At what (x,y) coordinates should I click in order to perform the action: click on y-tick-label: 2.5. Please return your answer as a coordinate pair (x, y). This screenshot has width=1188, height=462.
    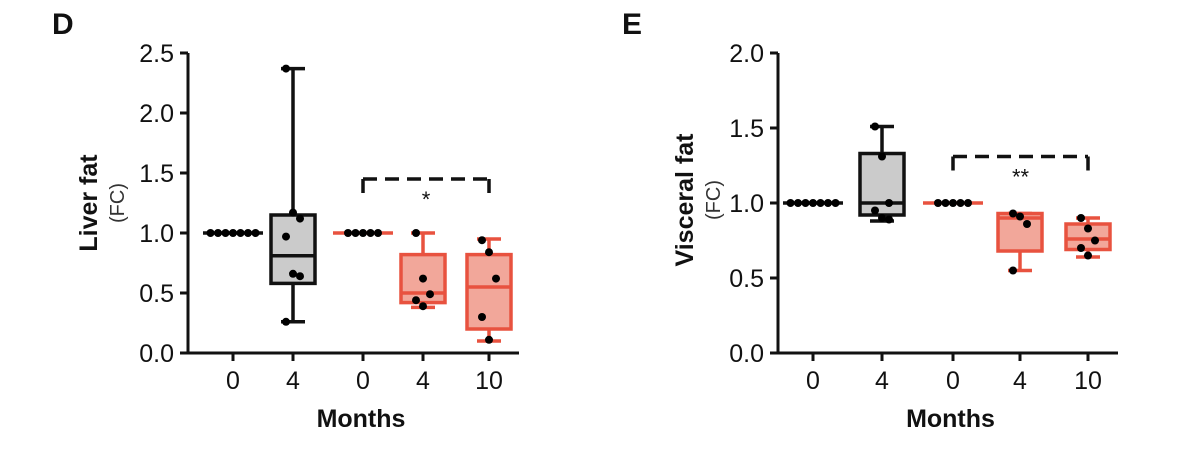
    Looking at the image, I should click on (156, 54).